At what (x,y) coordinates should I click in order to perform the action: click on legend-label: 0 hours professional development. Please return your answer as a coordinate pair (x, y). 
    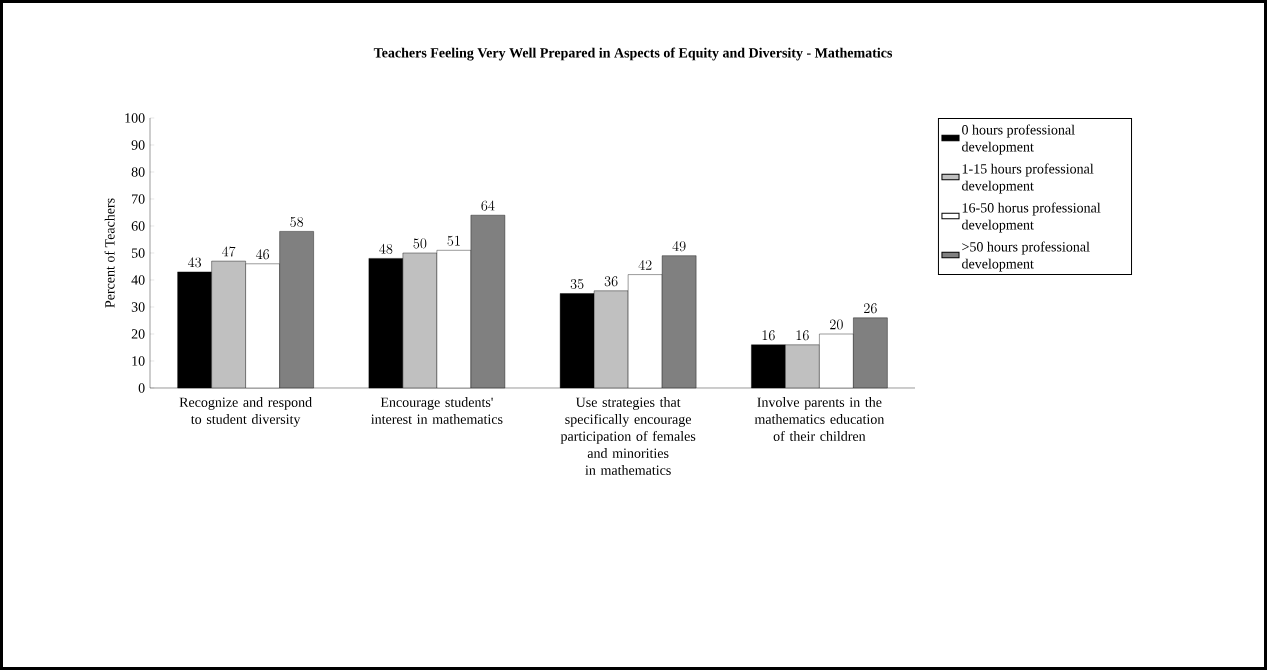
    Looking at the image, I should click on (1018, 139).